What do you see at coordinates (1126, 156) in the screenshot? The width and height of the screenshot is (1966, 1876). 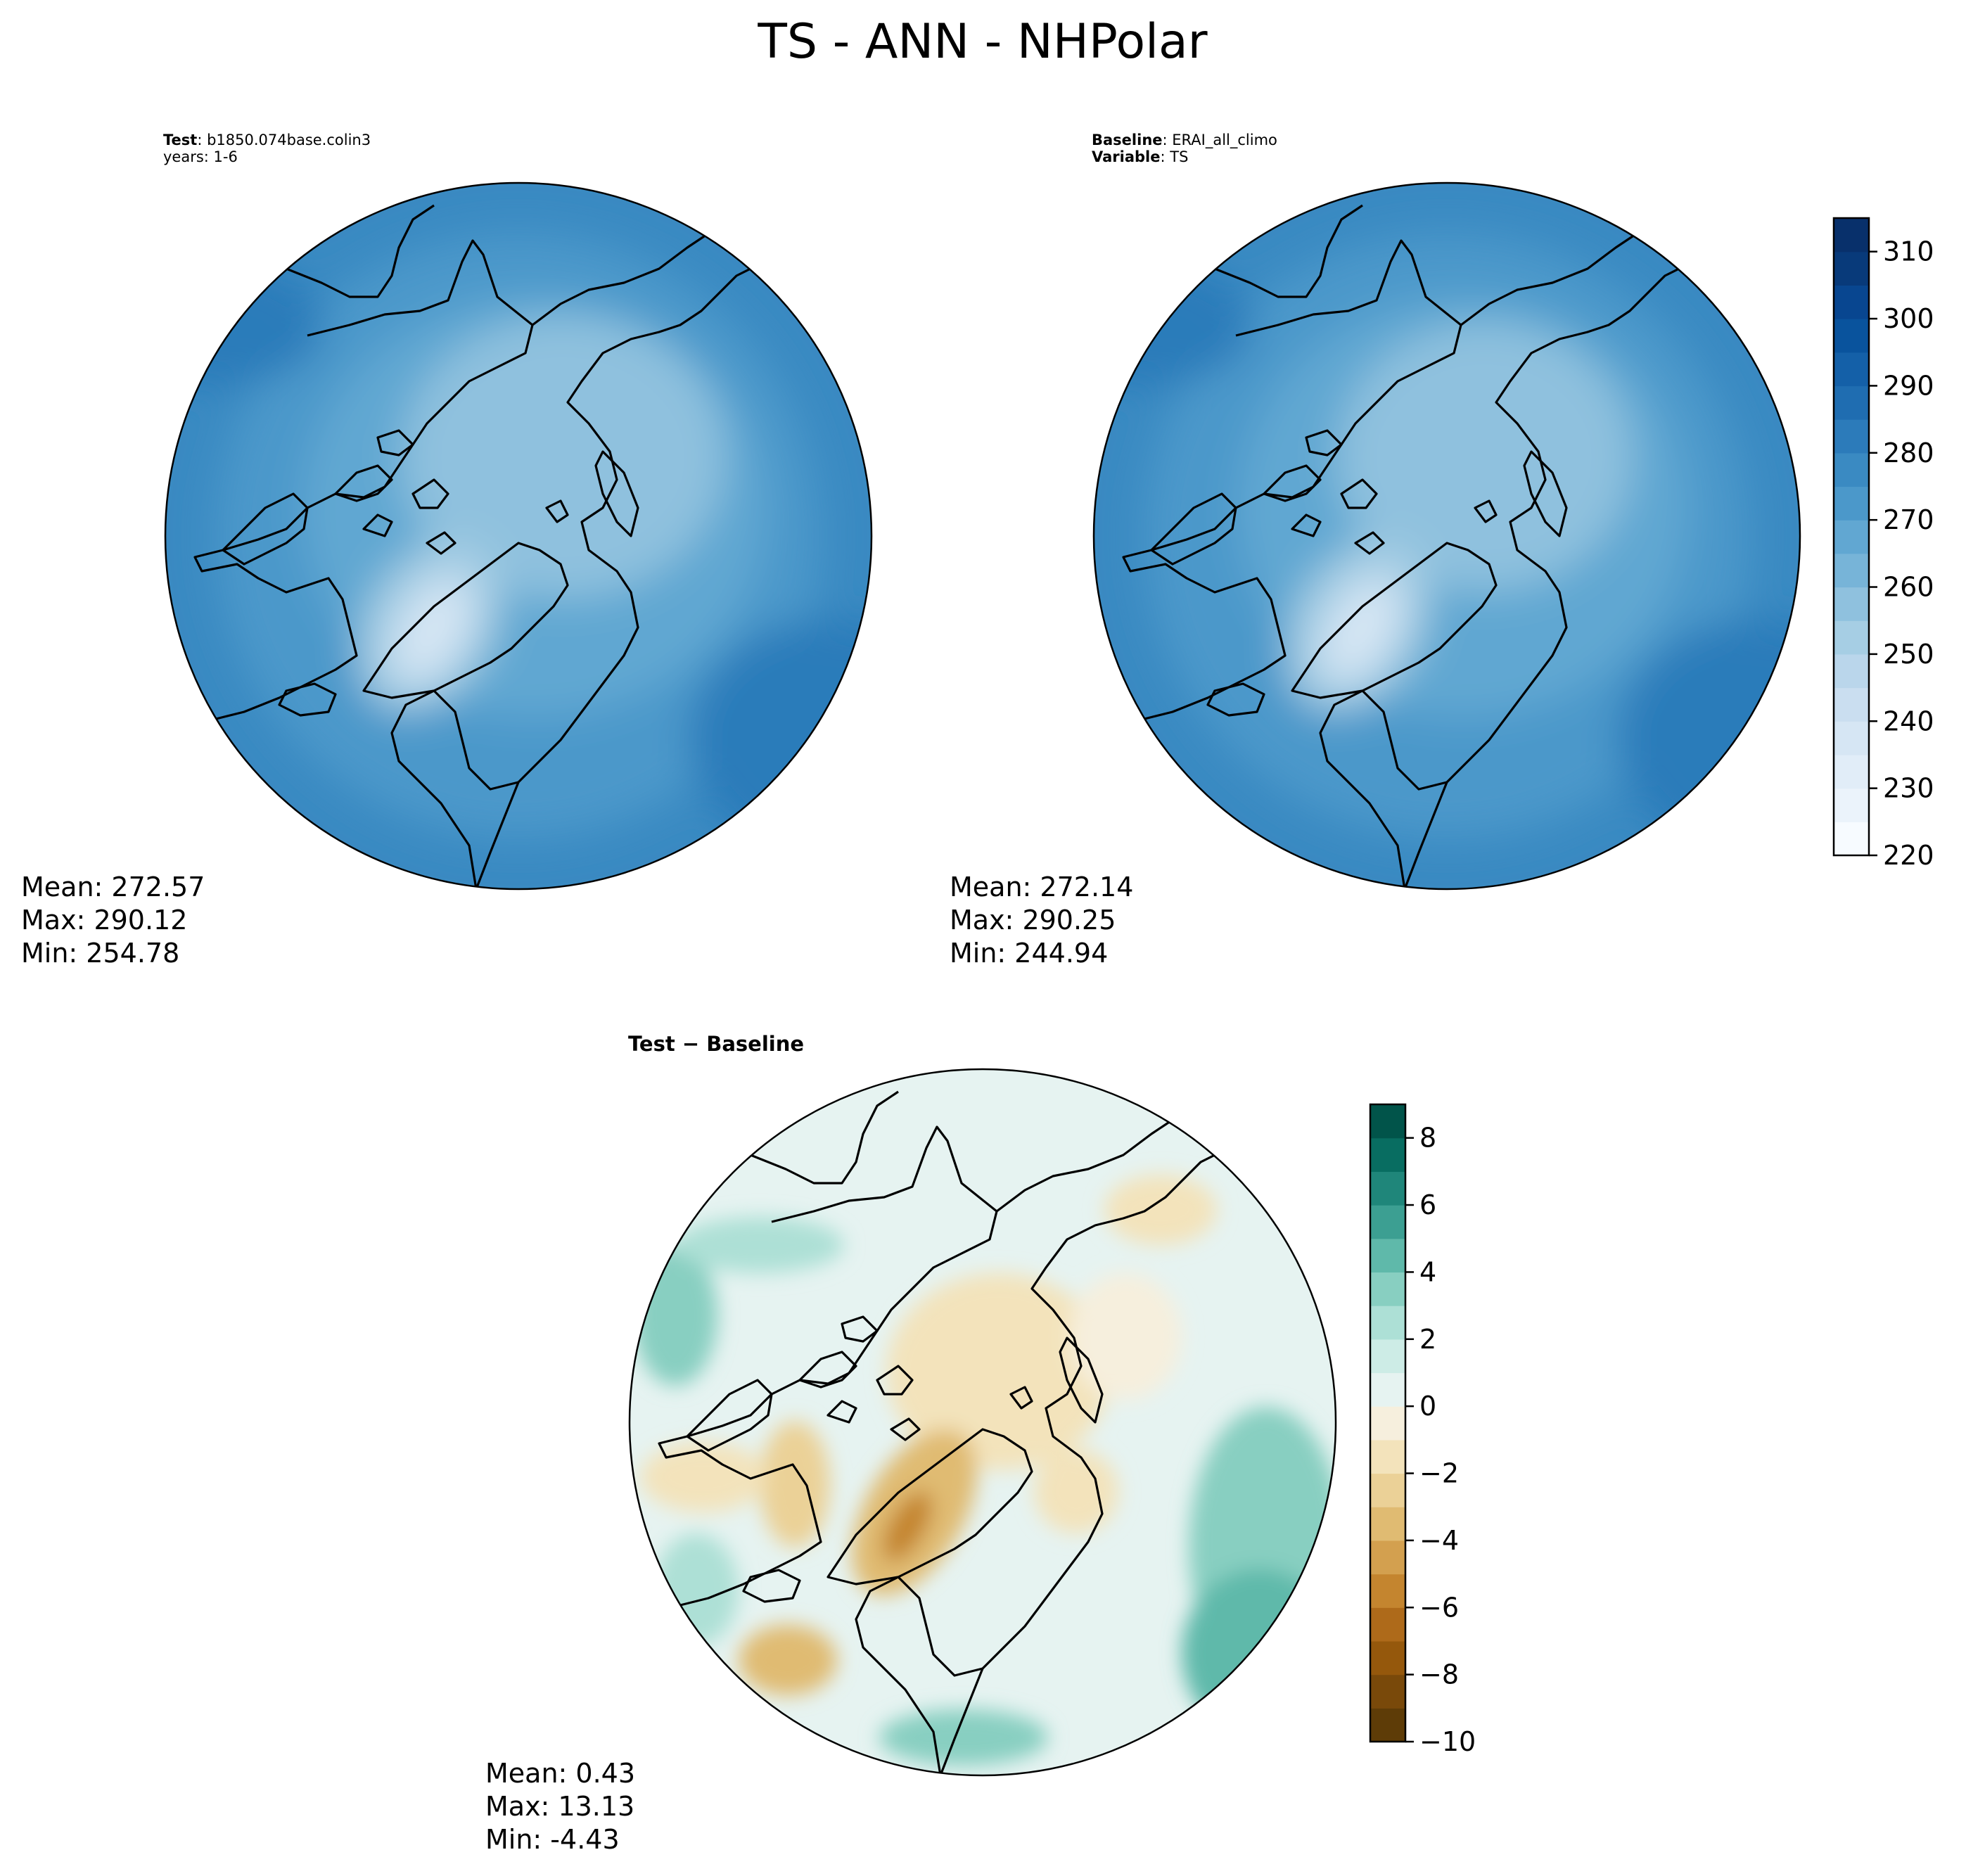 I see `meta-key: Variable` at bounding box center [1126, 156].